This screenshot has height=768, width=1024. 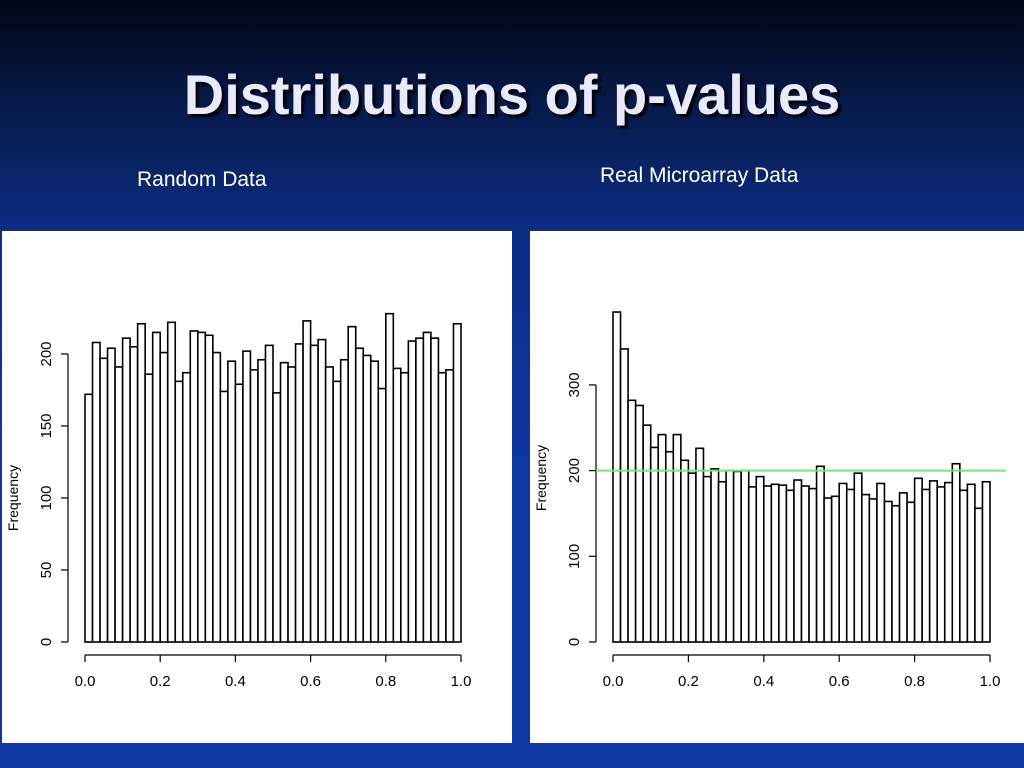 I want to click on x-tick-label: 1.0, so click(x=990, y=681).